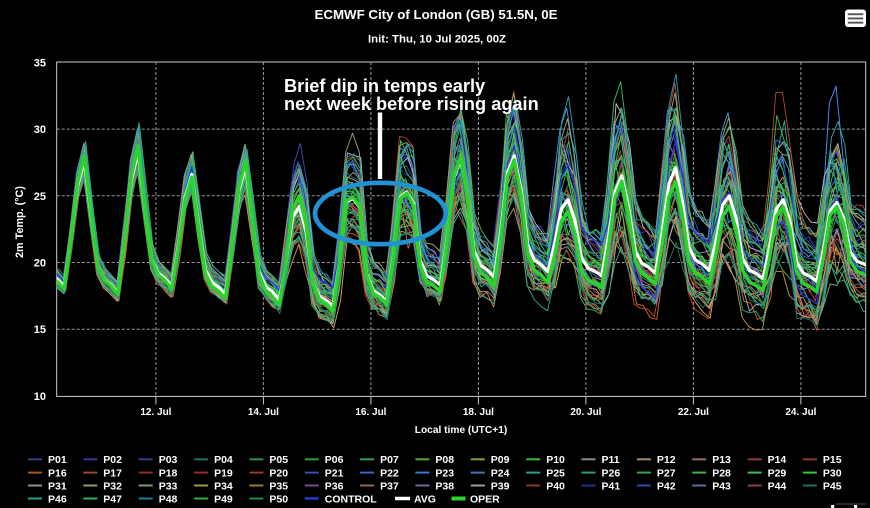 This screenshot has height=508, width=870. What do you see at coordinates (611, 460) in the screenshot?
I see `svg-text: P11` at bounding box center [611, 460].